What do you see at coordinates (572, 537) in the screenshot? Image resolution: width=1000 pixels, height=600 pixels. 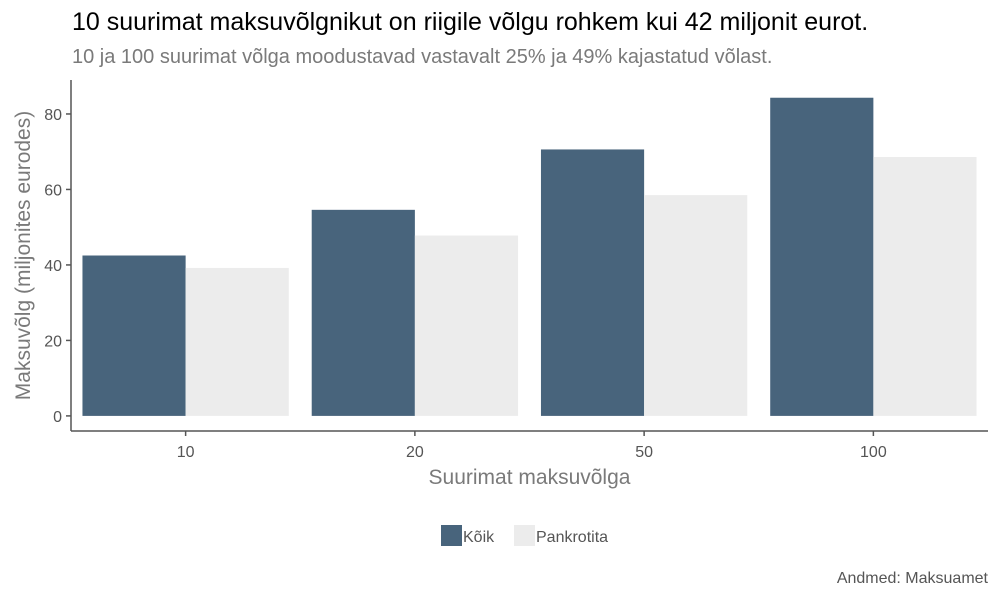 I see `legend-label: Pankrotita` at bounding box center [572, 537].